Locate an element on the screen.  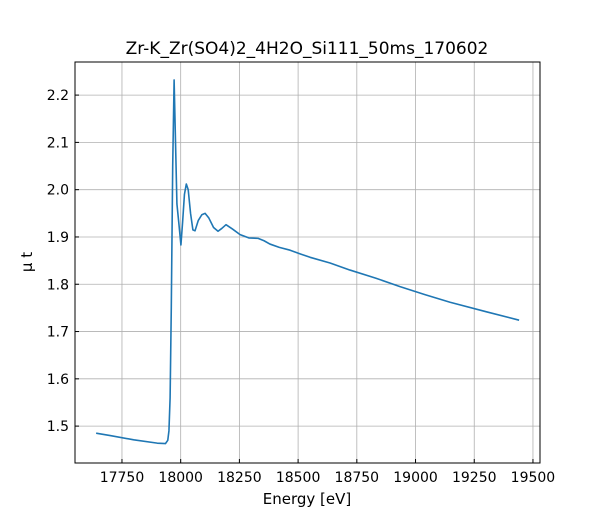
x-tick-label: 17750 is located at coordinates (122, 478).